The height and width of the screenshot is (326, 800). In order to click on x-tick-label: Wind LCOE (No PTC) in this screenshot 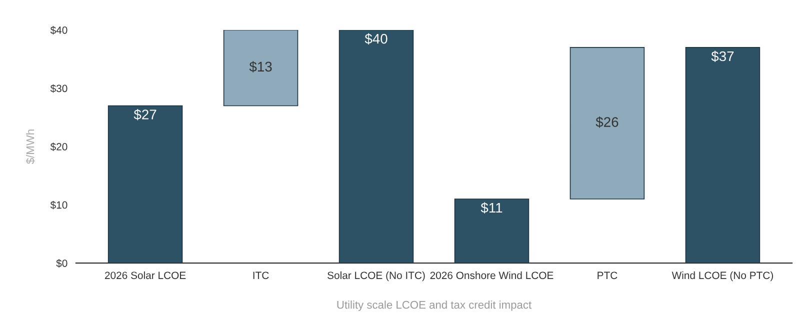, I will do `click(722, 276)`.